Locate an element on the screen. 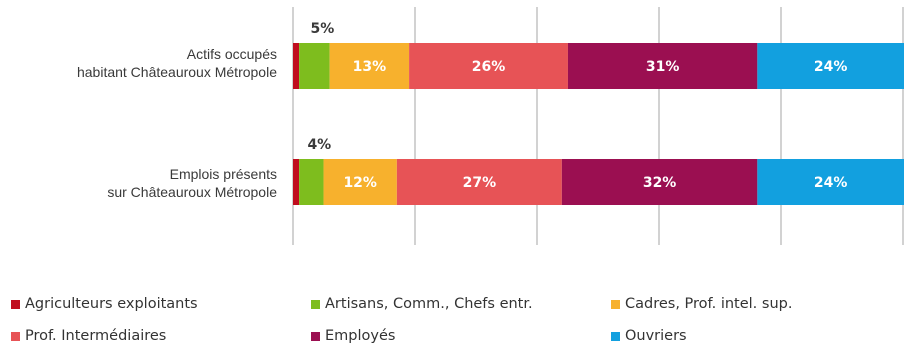 This screenshot has height=351, width=904. data-label: 31% is located at coordinates (663, 67).